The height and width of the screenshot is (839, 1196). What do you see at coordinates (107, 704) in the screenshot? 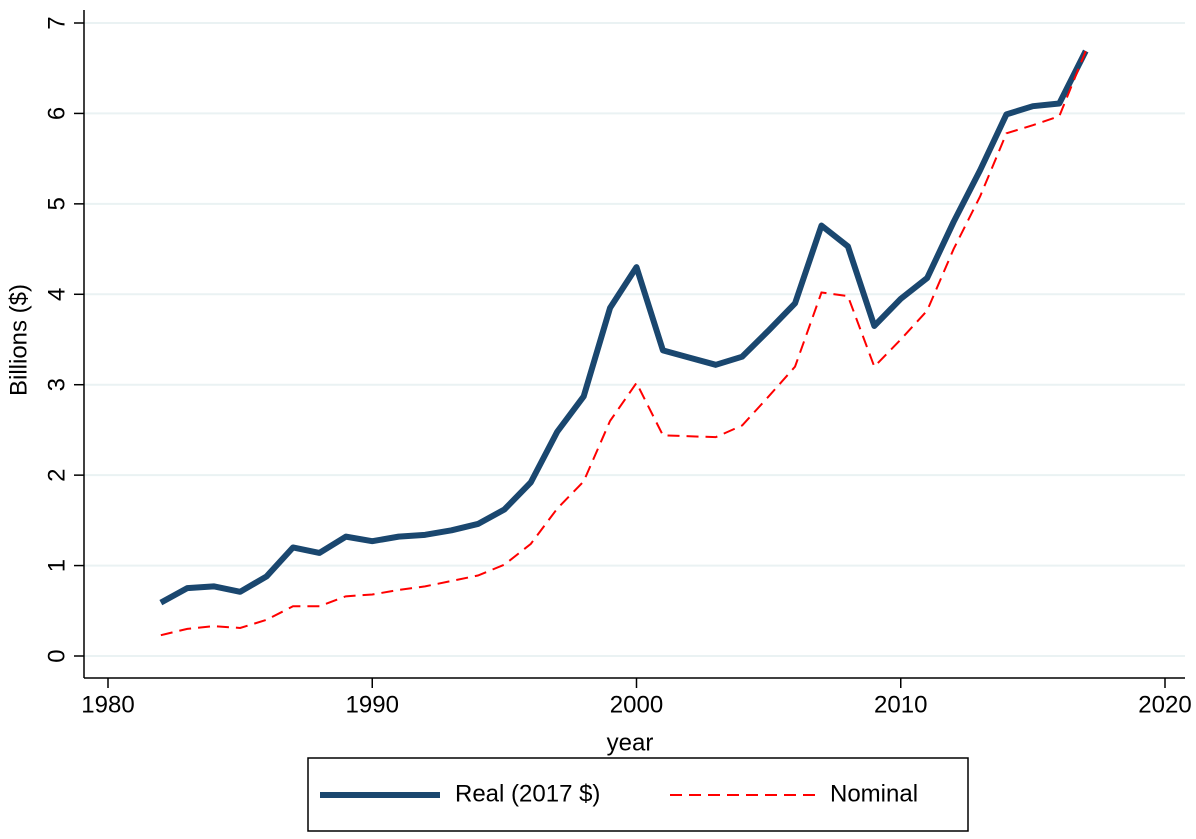
I see `x-tick-label: 1980` at bounding box center [107, 704].